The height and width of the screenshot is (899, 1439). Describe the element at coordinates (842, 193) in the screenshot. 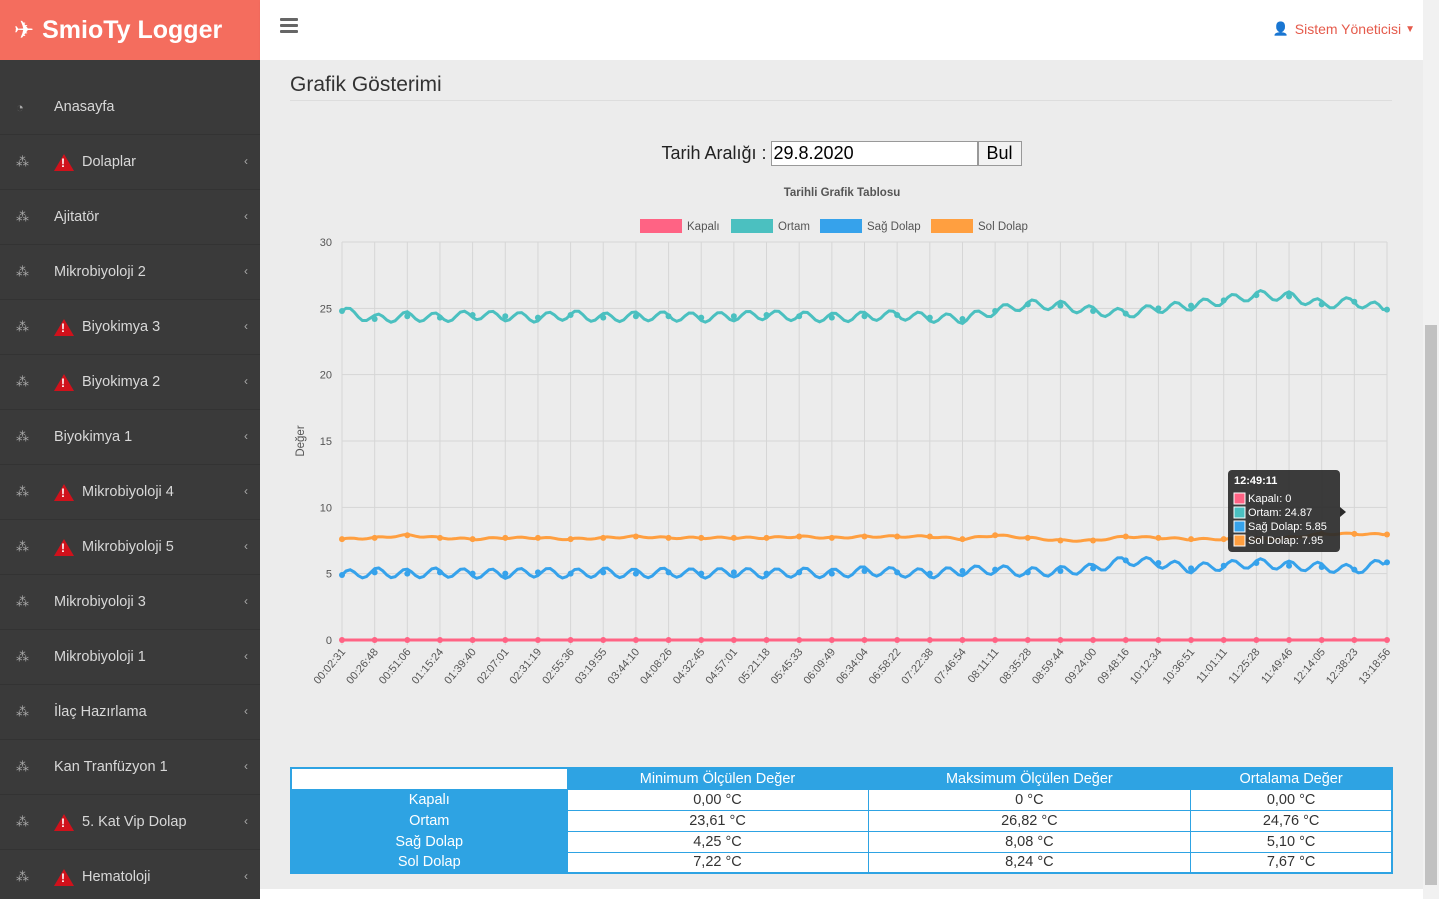

I see `chart-title: Tarihli Grafik Tablosu` at that location.